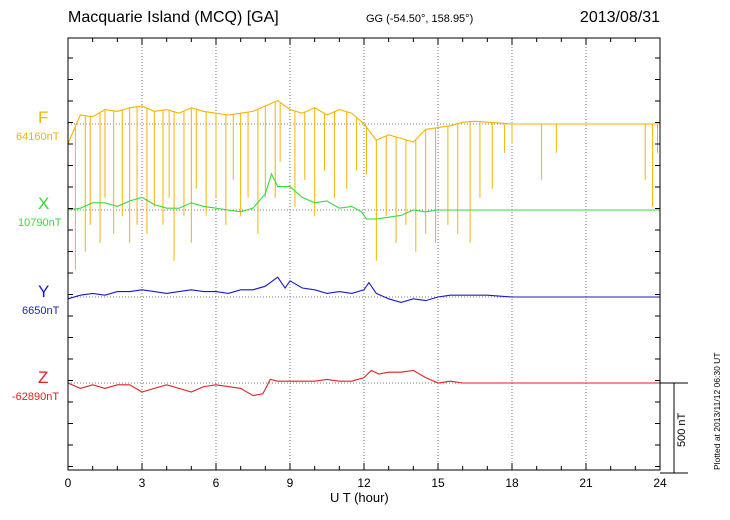 This screenshot has width=730, height=520. Describe the element at coordinates (363, 383) in the screenshot. I see `series-line-z` at that location.